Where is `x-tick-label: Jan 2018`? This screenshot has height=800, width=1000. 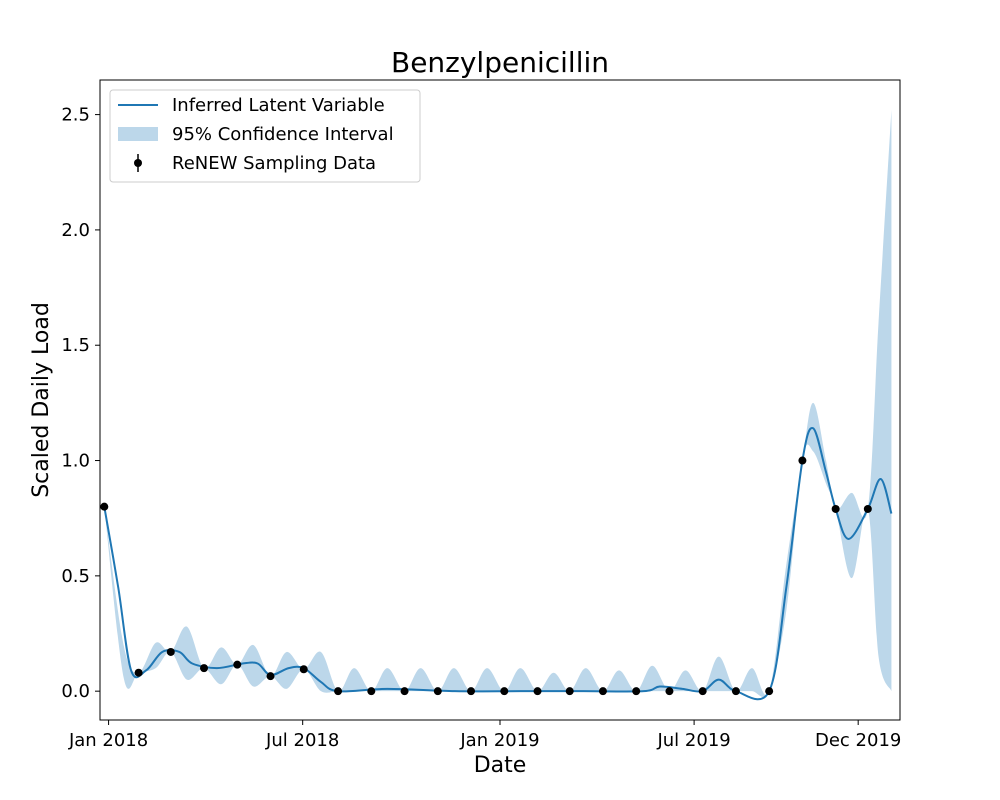 x-tick-label: Jan 2018 is located at coordinates (108, 740).